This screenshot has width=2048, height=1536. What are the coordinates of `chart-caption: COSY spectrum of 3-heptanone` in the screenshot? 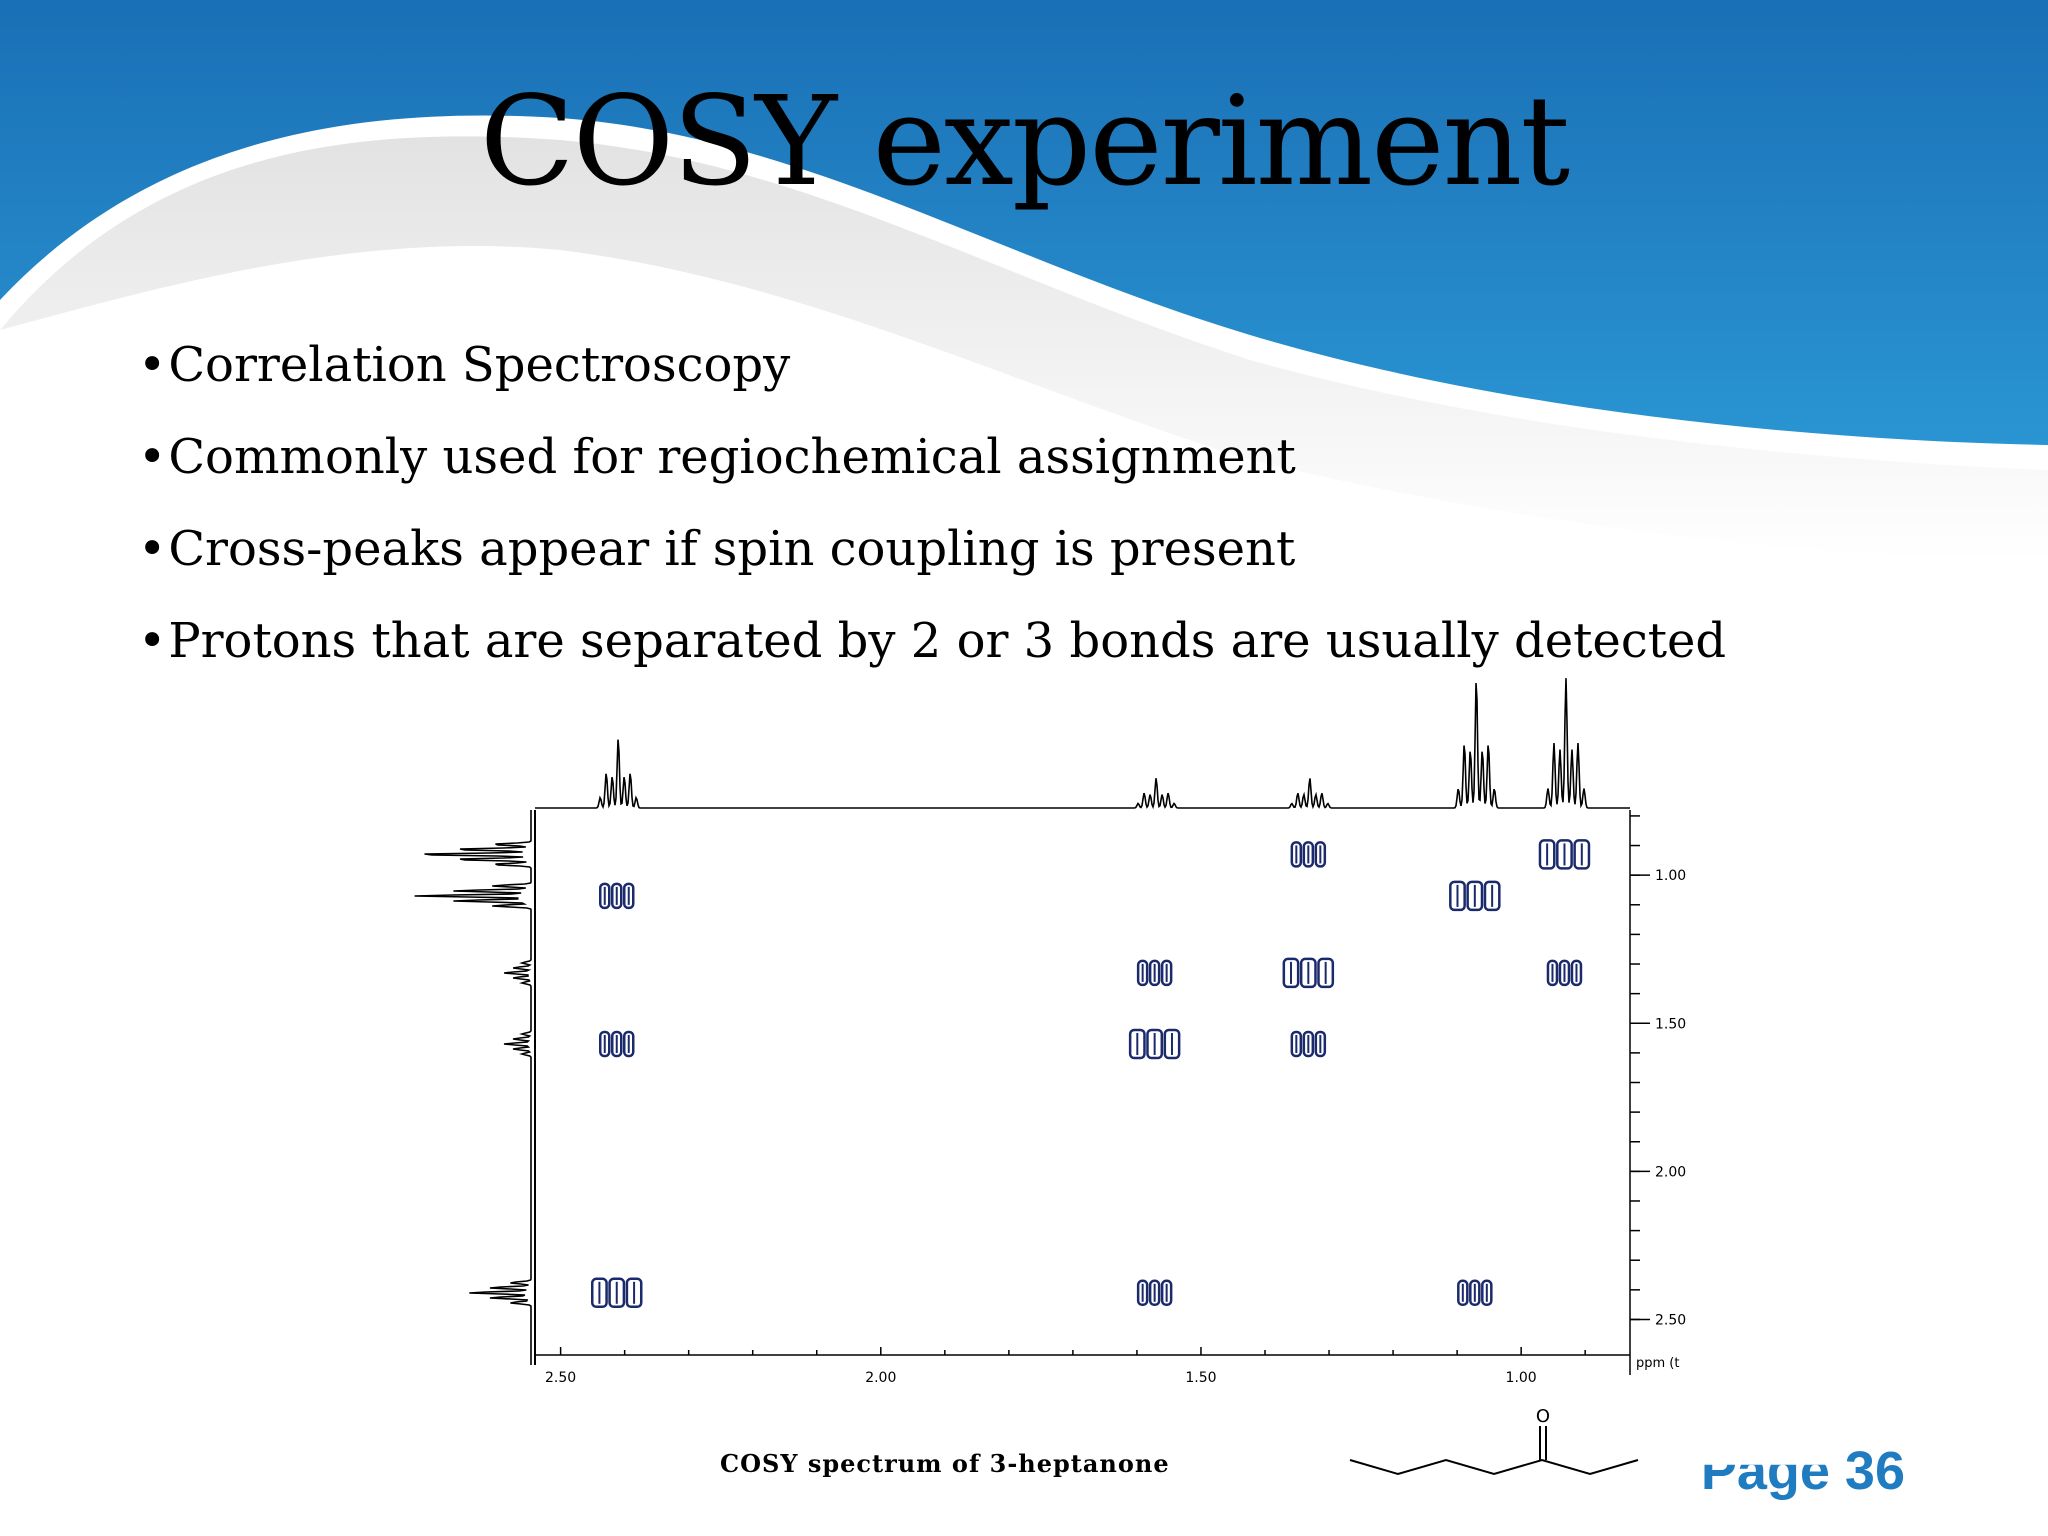 It's located at (945, 1463).